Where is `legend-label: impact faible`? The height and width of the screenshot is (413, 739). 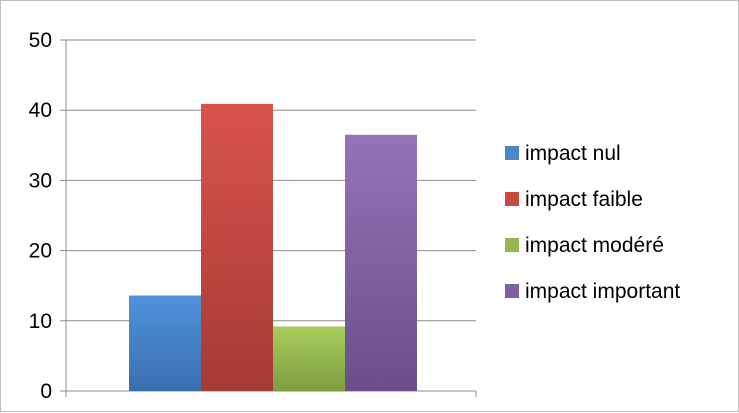
legend-label: impact faible is located at coordinates (584, 199).